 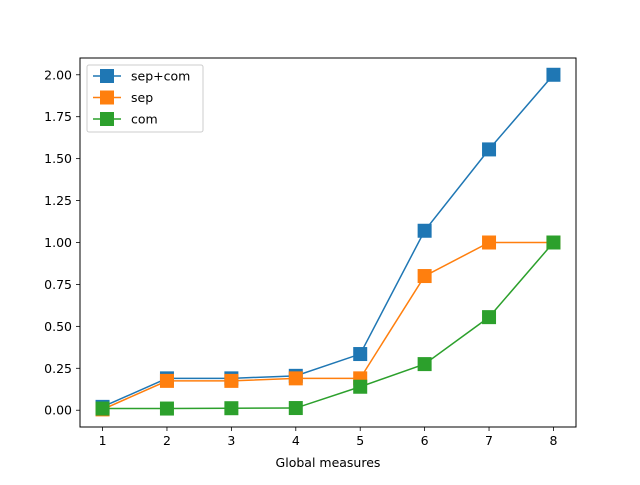 I want to click on x-tick-label: 3, so click(x=231, y=440).